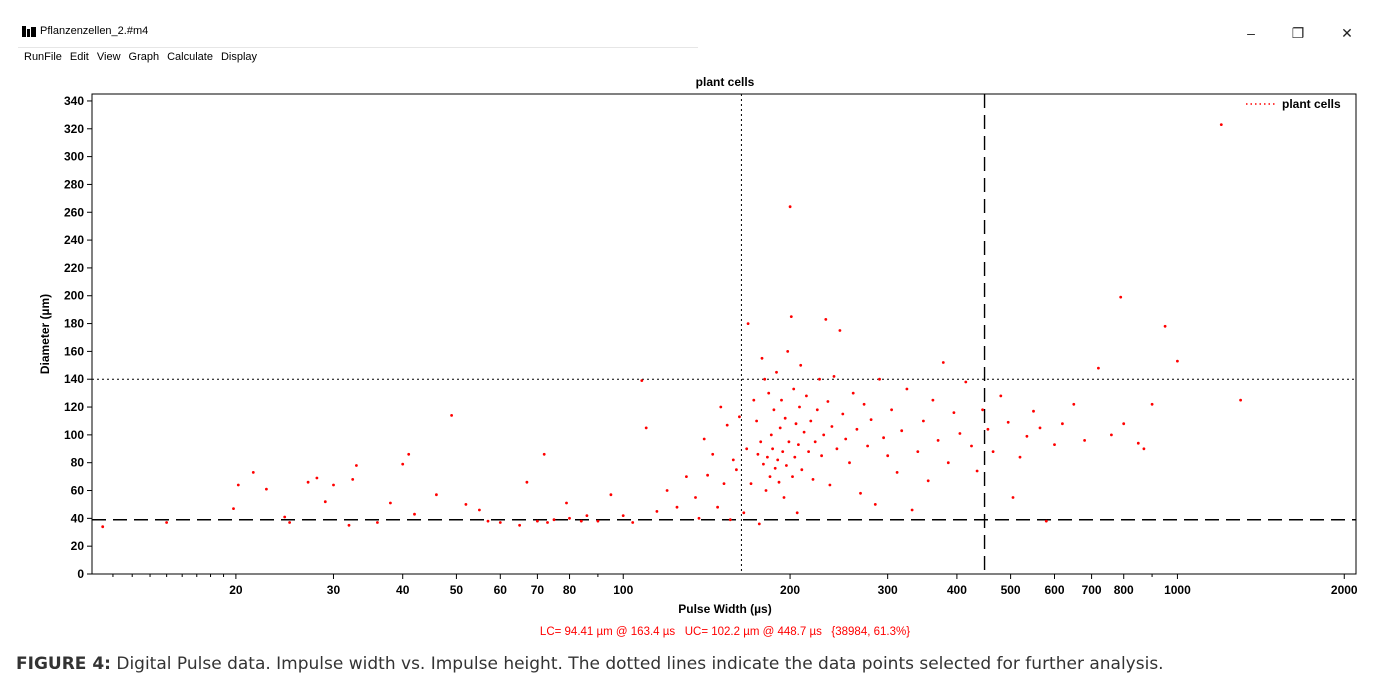 Image resolution: width=1392 pixels, height=688 pixels. Describe the element at coordinates (358, 47) in the screenshot. I see `menubar-divider` at that location.